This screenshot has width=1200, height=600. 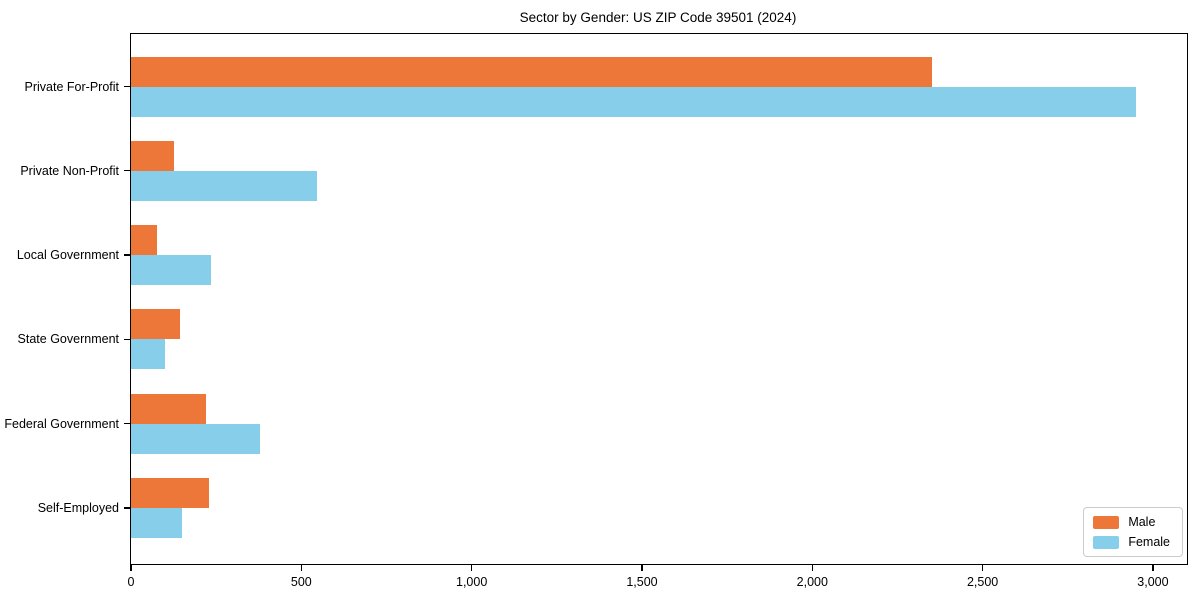 What do you see at coordinates (812, 582) in the screenshot?
I see `x-tick-label-4: 2,000` at bounding box center [812, 582].